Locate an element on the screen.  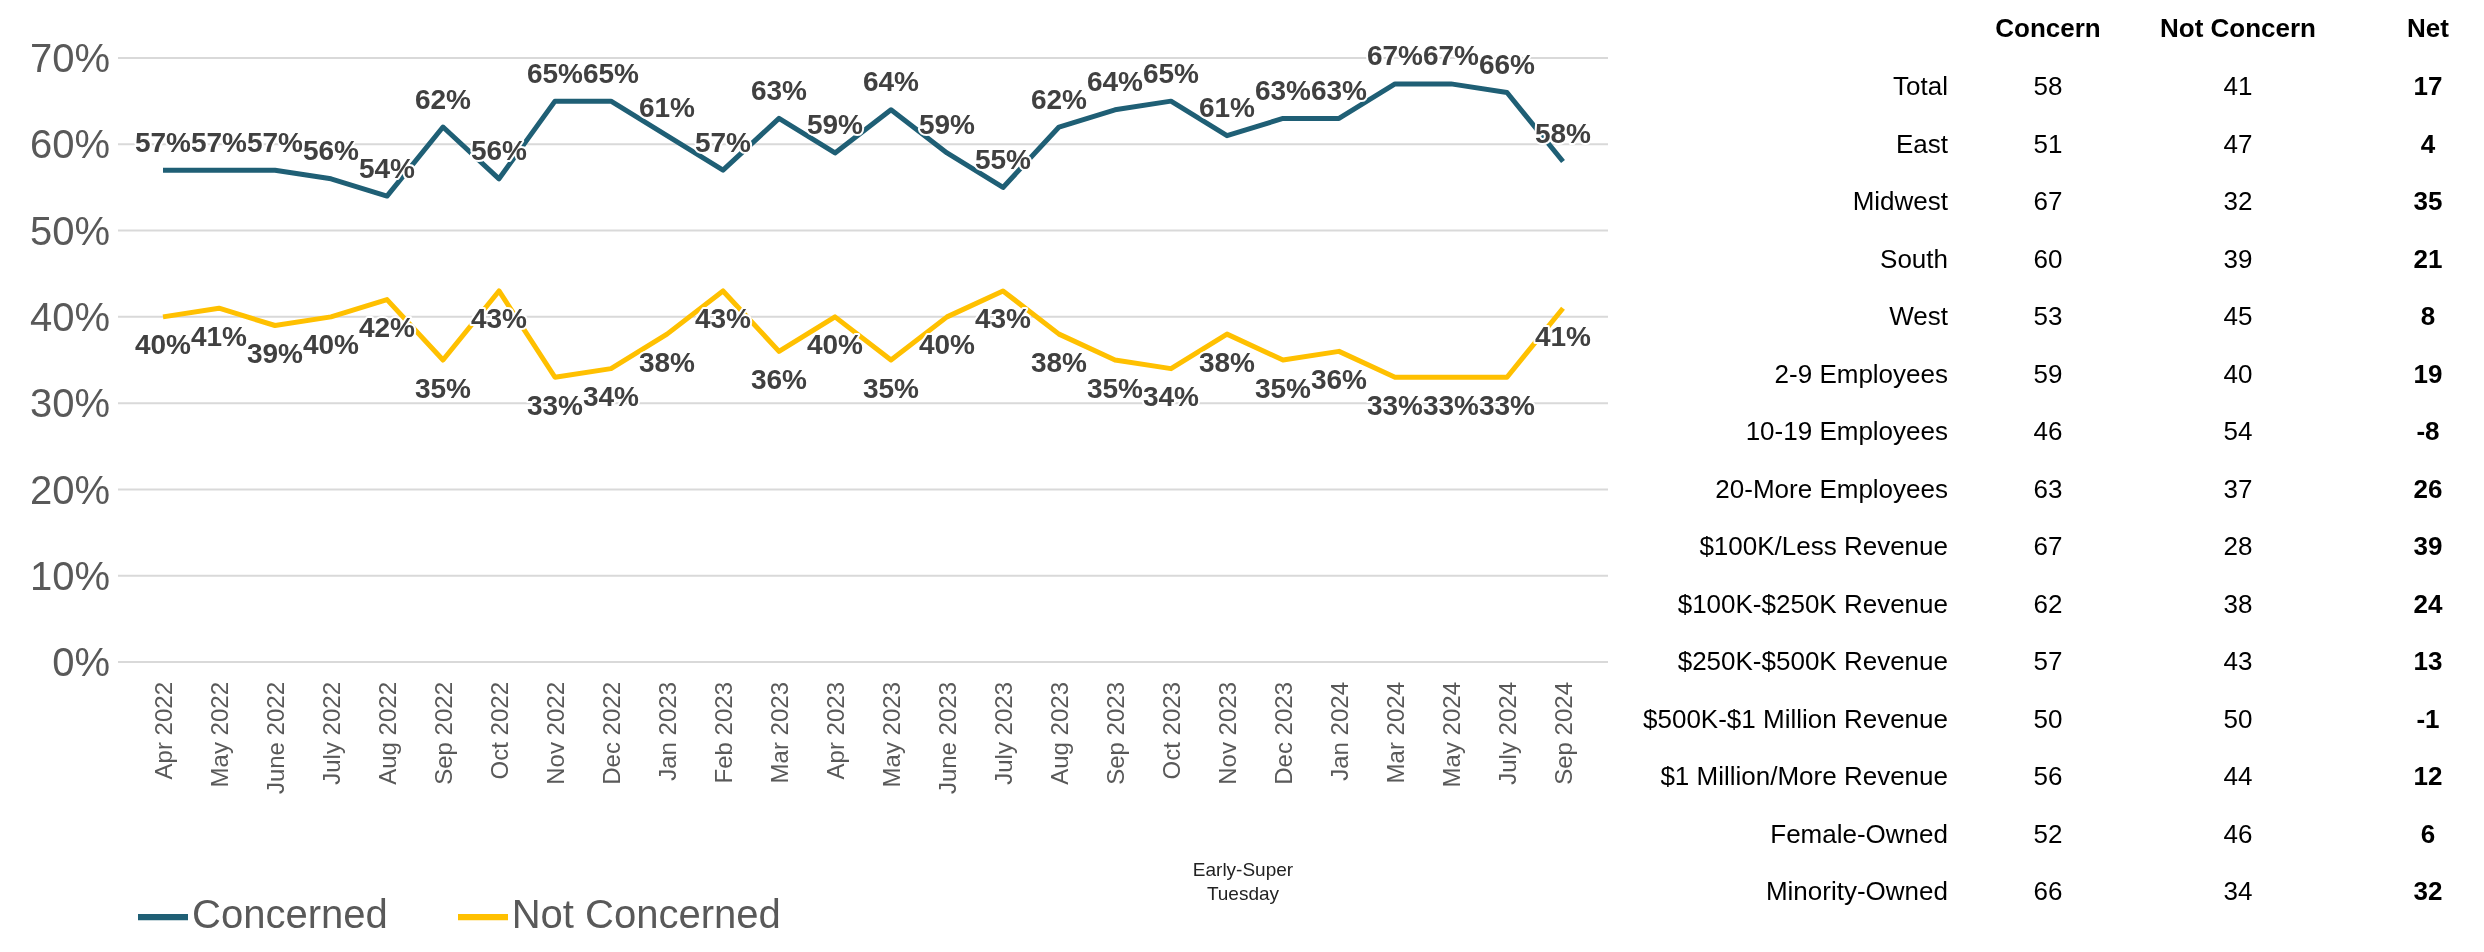
x-tick-label: Sep 2022 is located at coordinates (443, 733).